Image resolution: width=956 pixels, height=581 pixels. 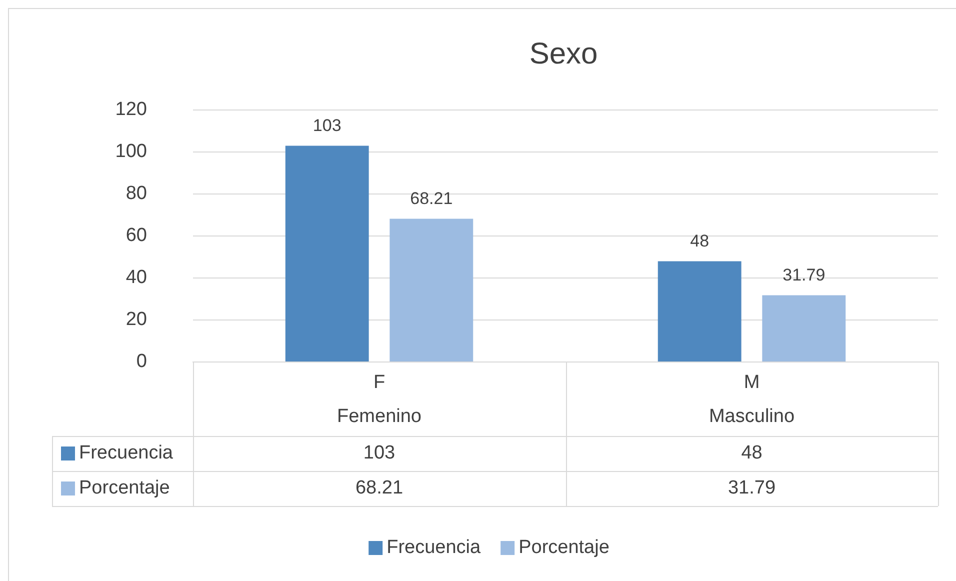 What do you see at coordinates (126, 453) in the screenshot?
I see `legend-label: Frecuencia` at bounding box center [126, 453].